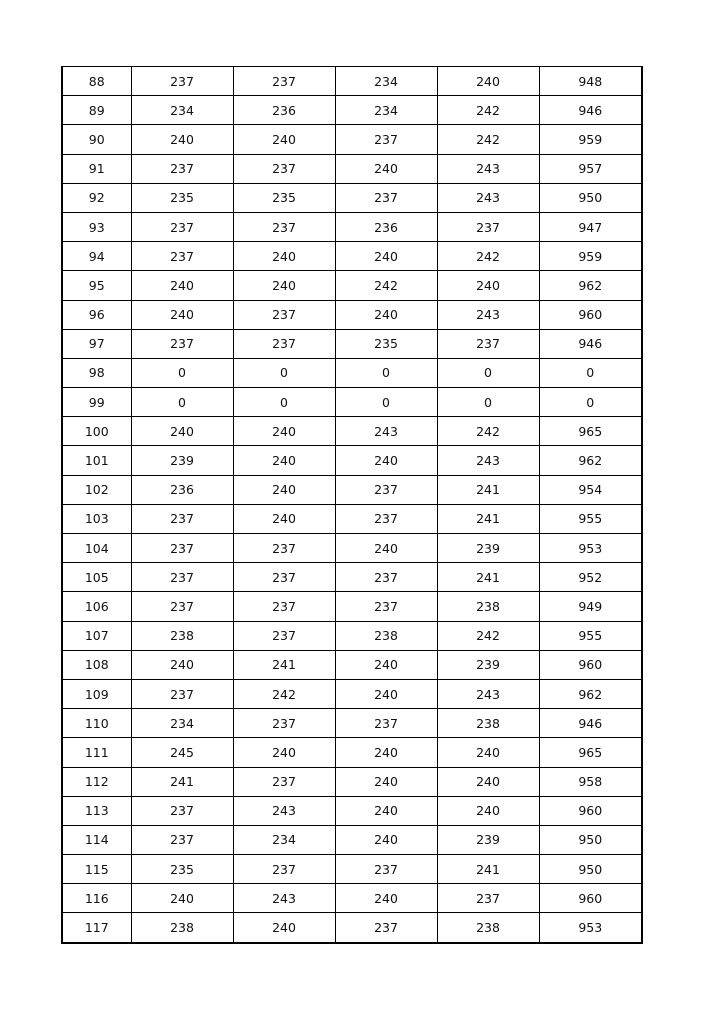 The height and width of the screenshot is (1024, 724). What do you see at coordinates (96, 197) in the screenshot?
I see `row-number-cell: 92` at bounding box center [96, 197].